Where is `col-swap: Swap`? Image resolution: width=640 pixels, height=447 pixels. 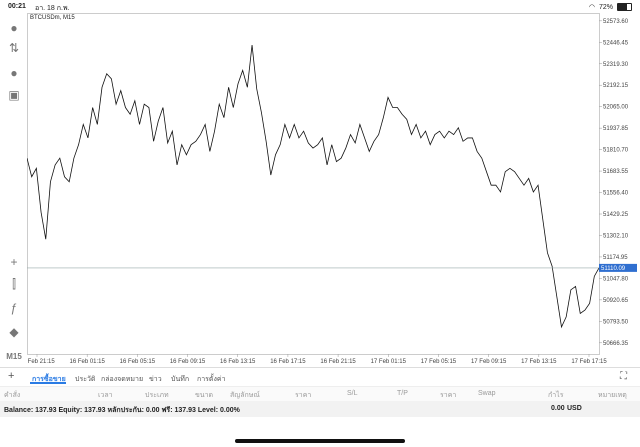 col-swap: Swap is located at coordinates (487, 393).